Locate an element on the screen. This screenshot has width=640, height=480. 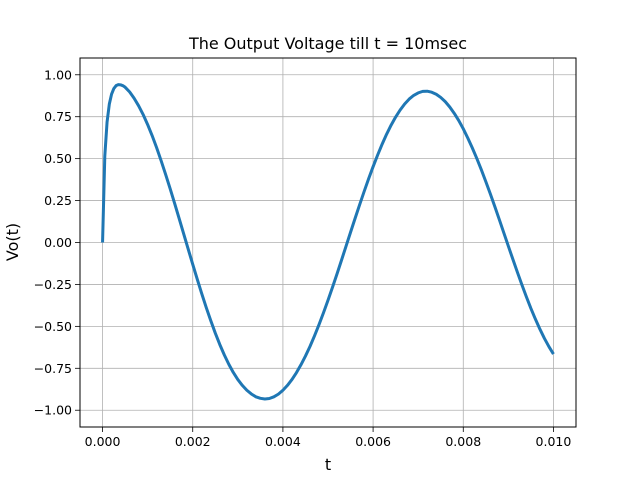
x-axis-label: t is located at coordinates (328, 464).